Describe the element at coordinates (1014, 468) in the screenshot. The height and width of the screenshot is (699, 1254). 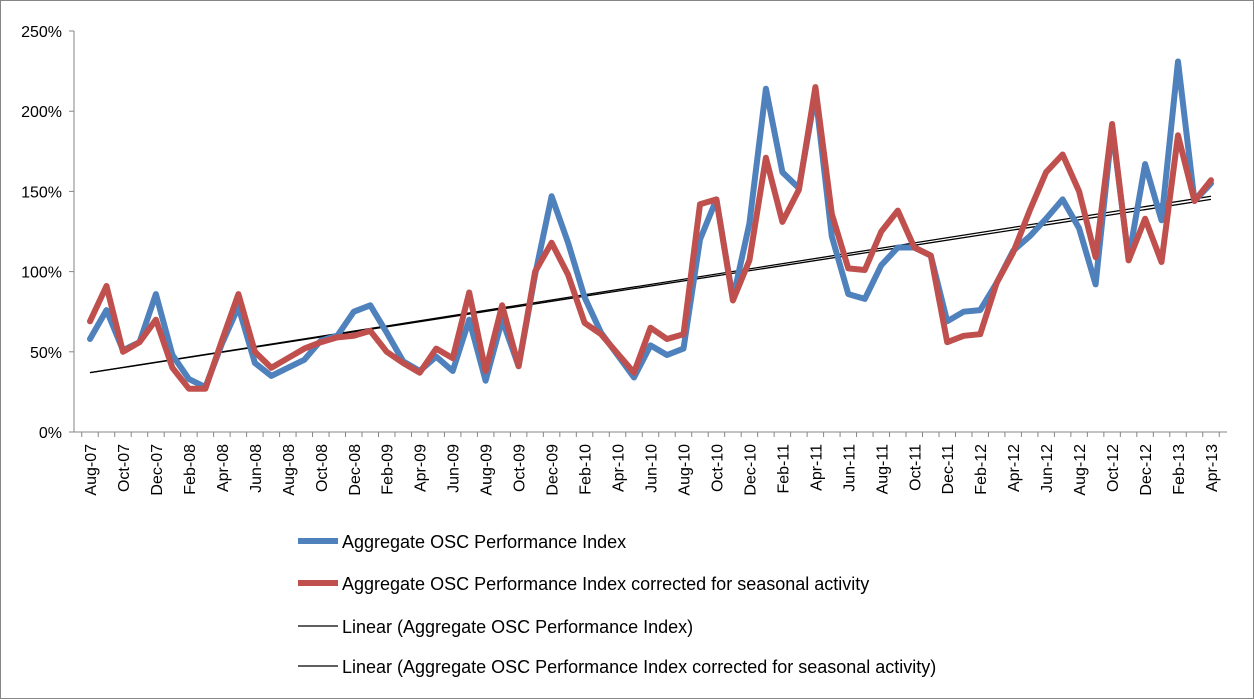
I see `x-tick-label: Apr-12` at that location.